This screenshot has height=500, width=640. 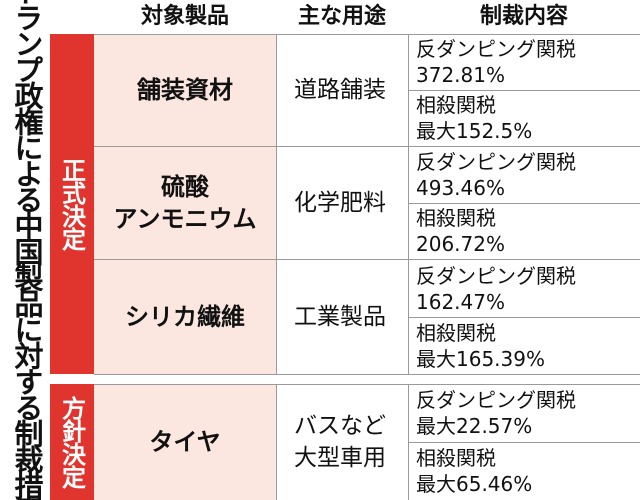 What do you see at coordinates (524, 413) in the screenshot?
I see `sanction-cell: 反ダンピング関税 最大22.57%` at bounding box center [524, 413].